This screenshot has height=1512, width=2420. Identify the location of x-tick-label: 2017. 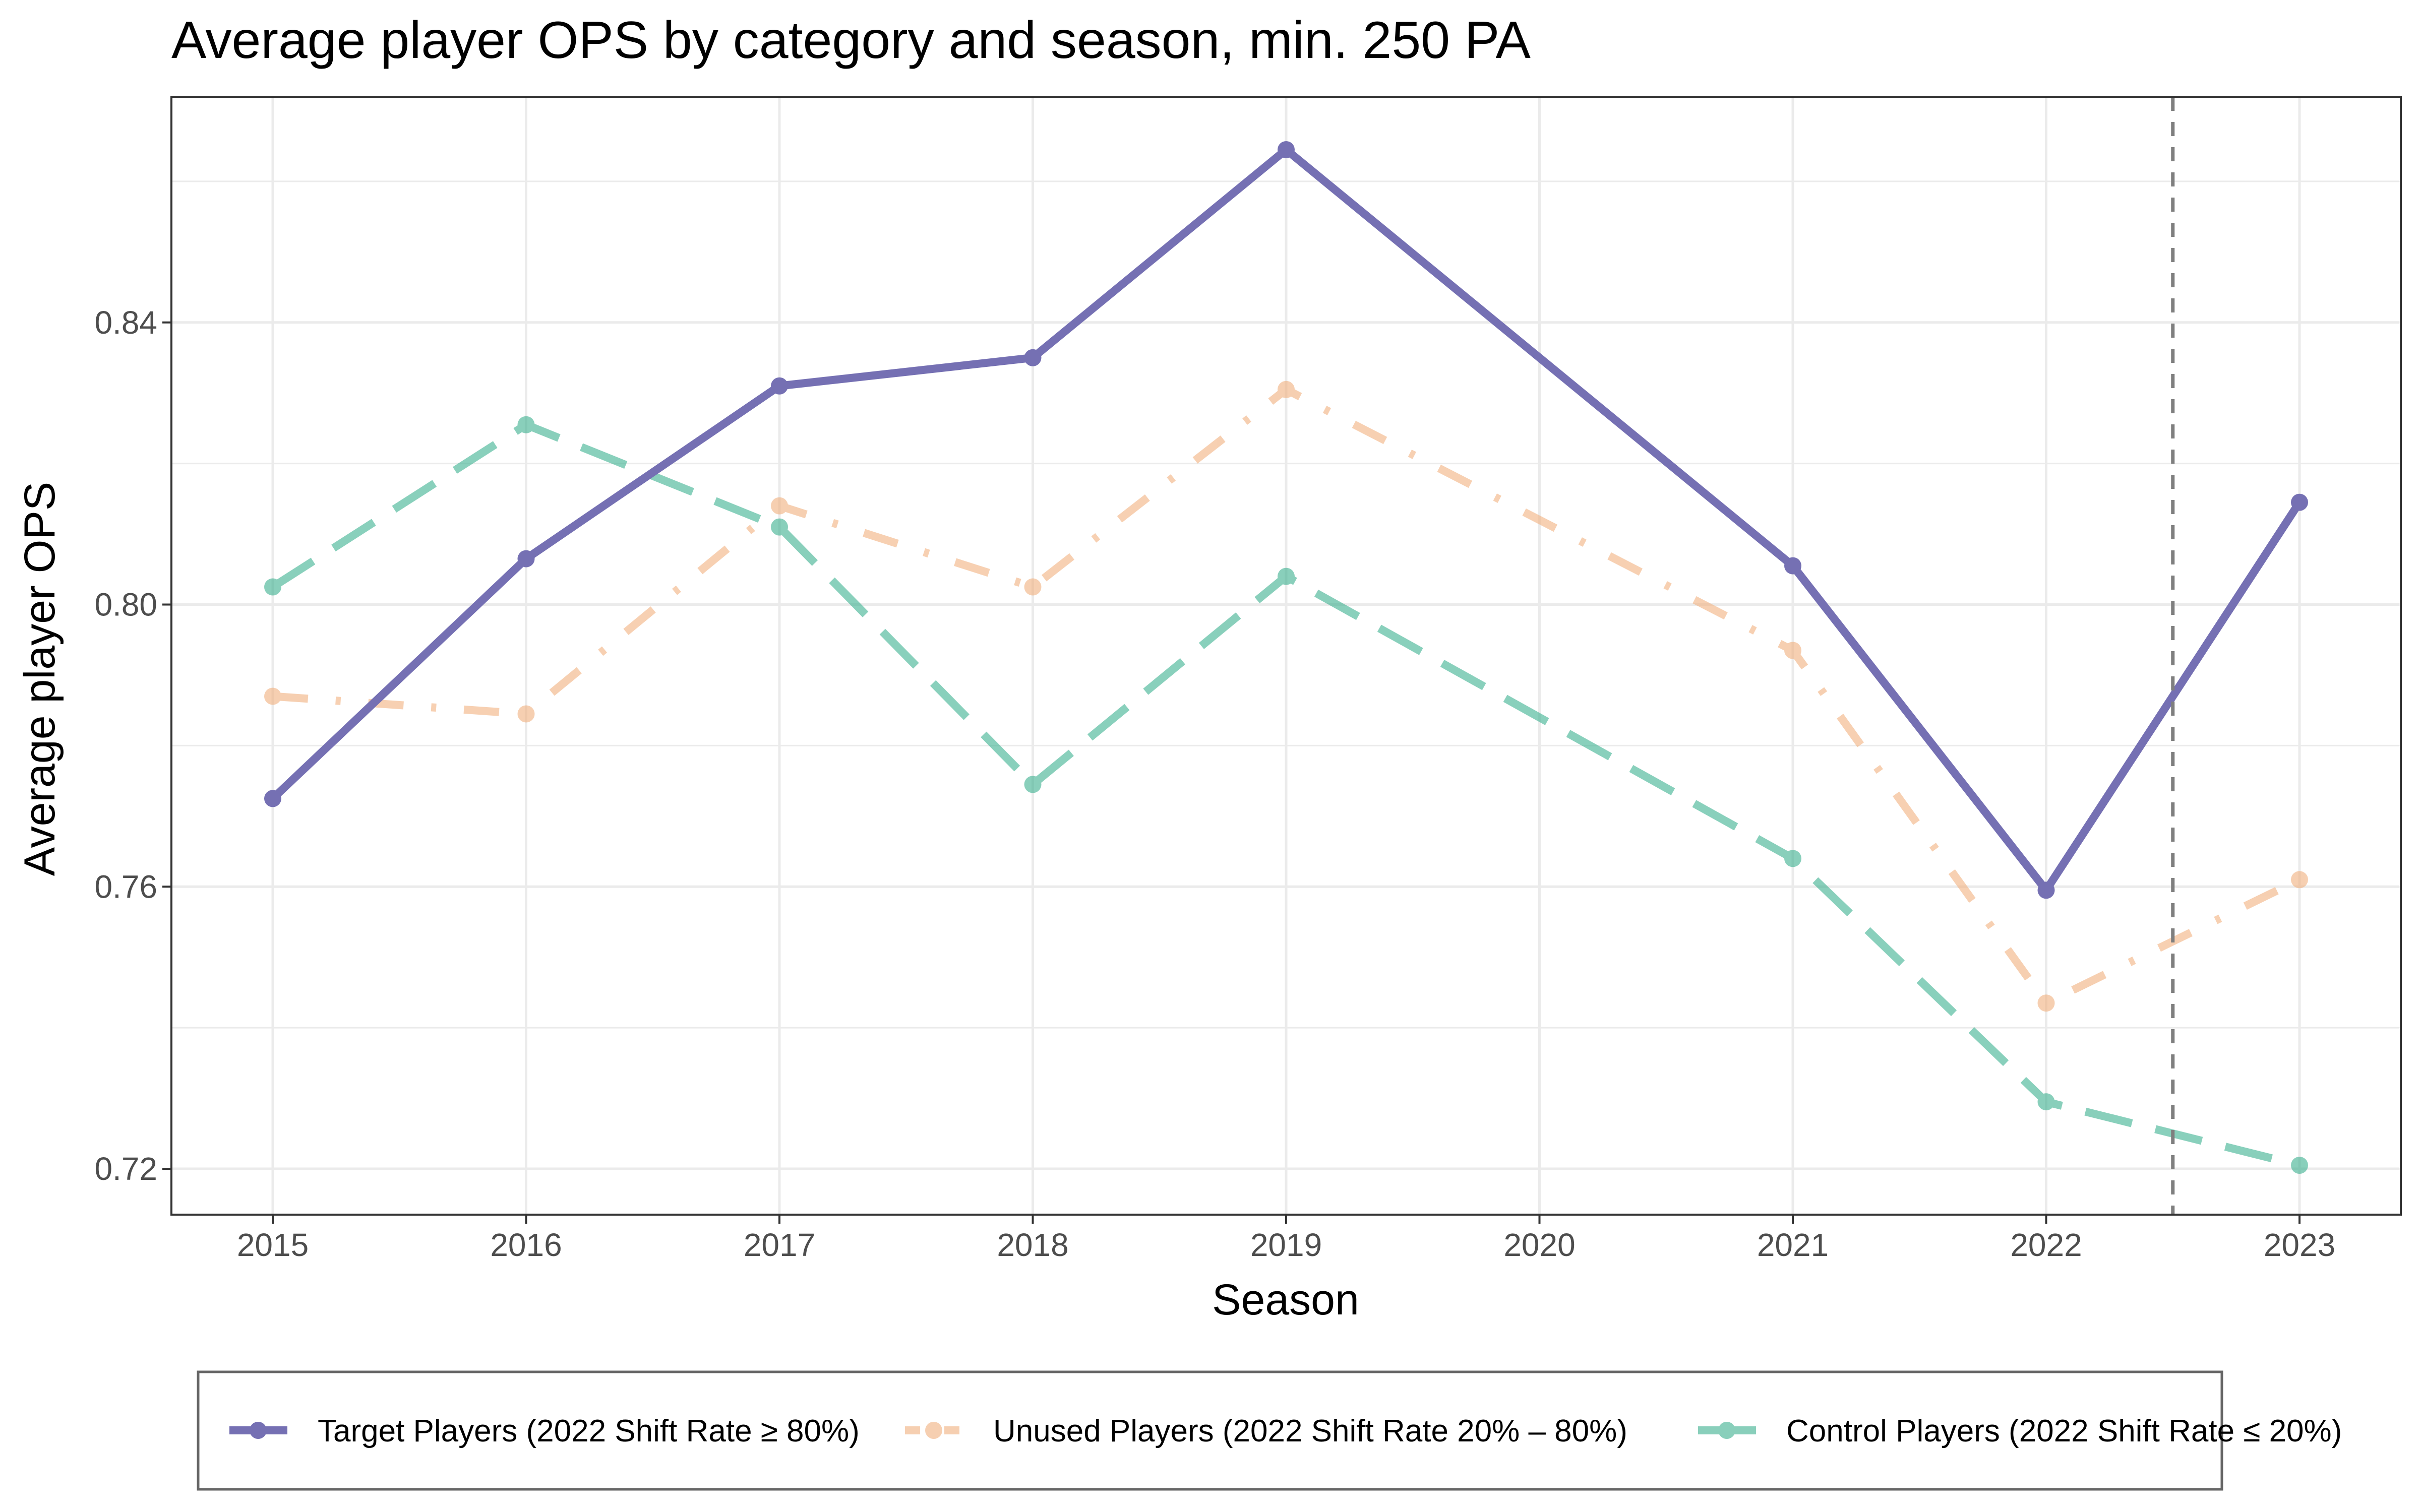
(779, 1245).